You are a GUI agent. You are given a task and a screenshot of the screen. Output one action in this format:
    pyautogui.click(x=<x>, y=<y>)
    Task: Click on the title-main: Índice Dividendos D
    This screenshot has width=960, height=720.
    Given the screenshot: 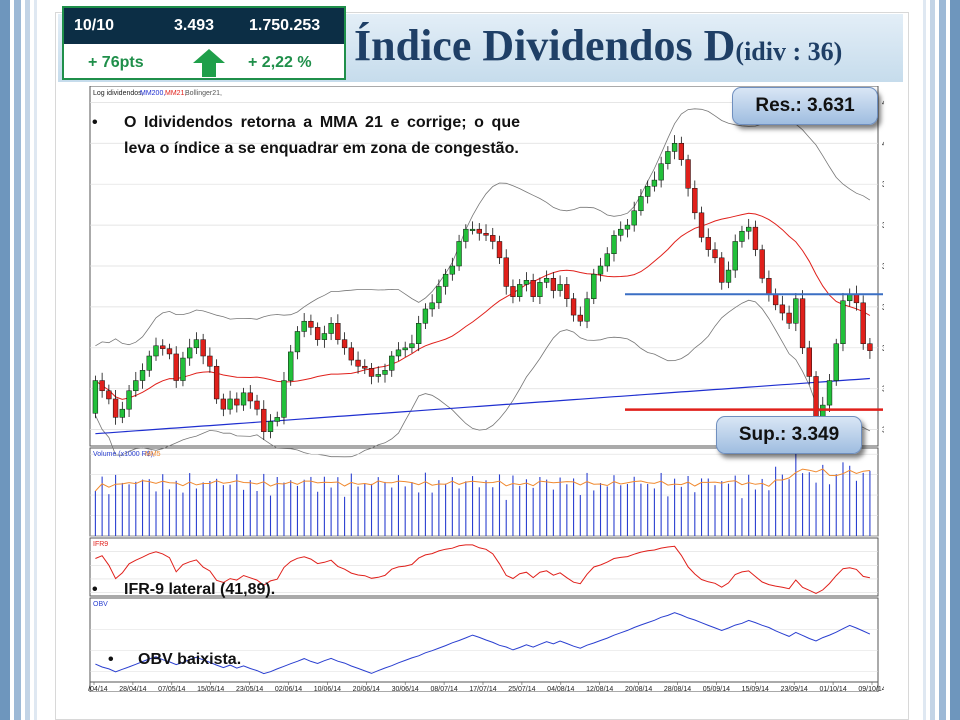 What is the action you would take?
    pyautogui.click(x=545, y=45)
    